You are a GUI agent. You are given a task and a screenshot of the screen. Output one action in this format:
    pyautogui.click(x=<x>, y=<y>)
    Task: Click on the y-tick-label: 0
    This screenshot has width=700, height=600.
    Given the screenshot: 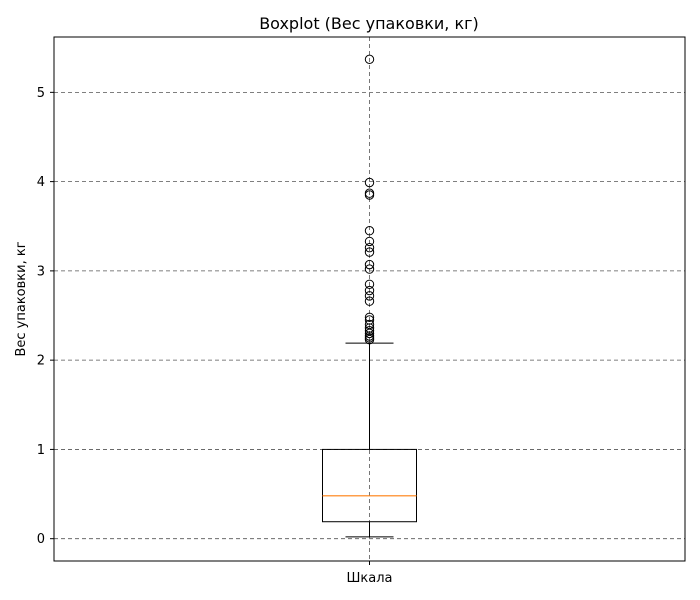 What is the action you would take?
    pyautogui.click(x=41, y=539)
    